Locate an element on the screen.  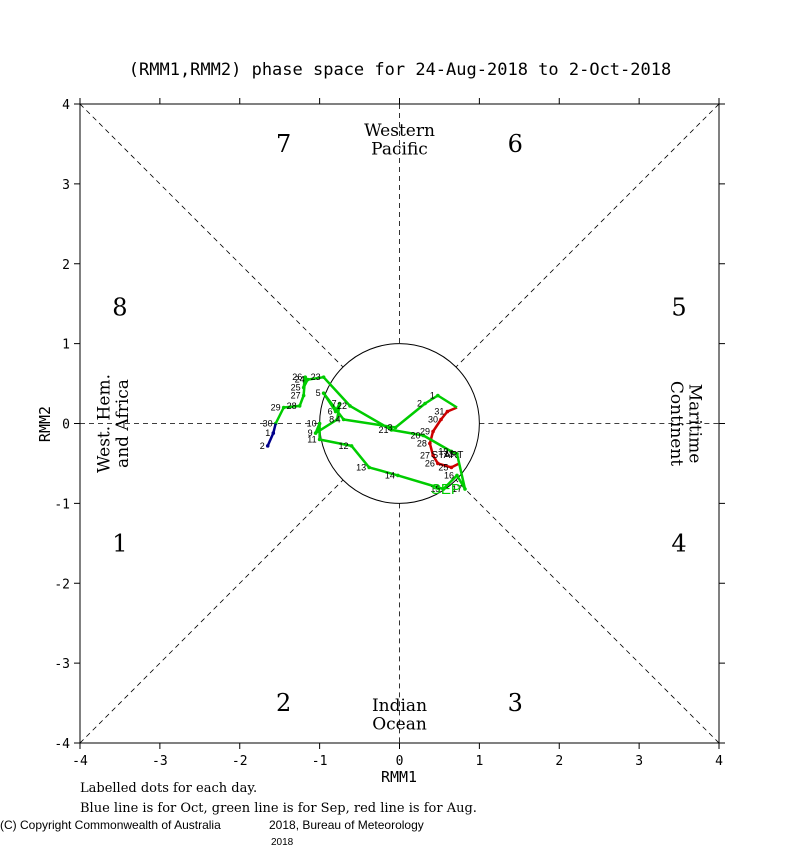
phase-number-5: 5 is located at coordinates (678, 308).